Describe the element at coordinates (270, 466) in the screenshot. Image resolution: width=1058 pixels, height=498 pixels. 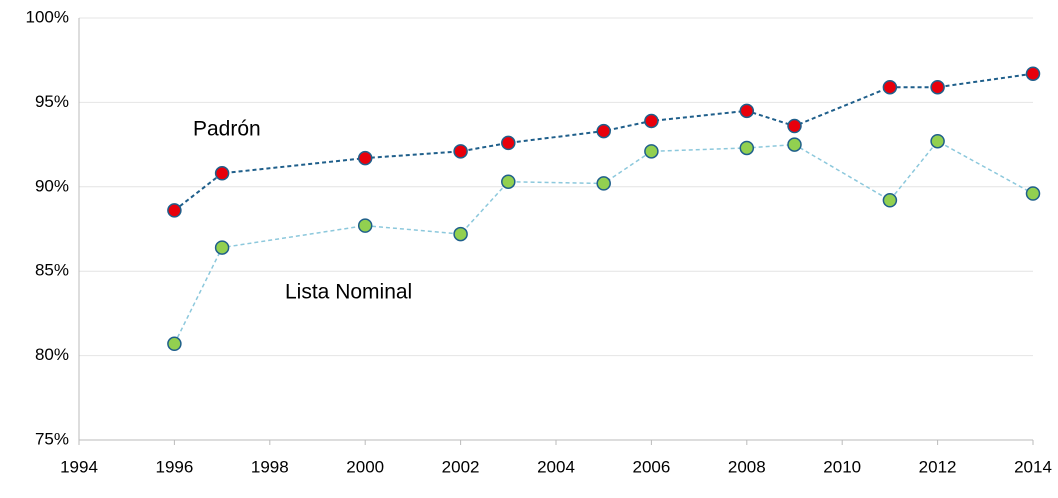
I see `x-tick-label: 1998` at that location.